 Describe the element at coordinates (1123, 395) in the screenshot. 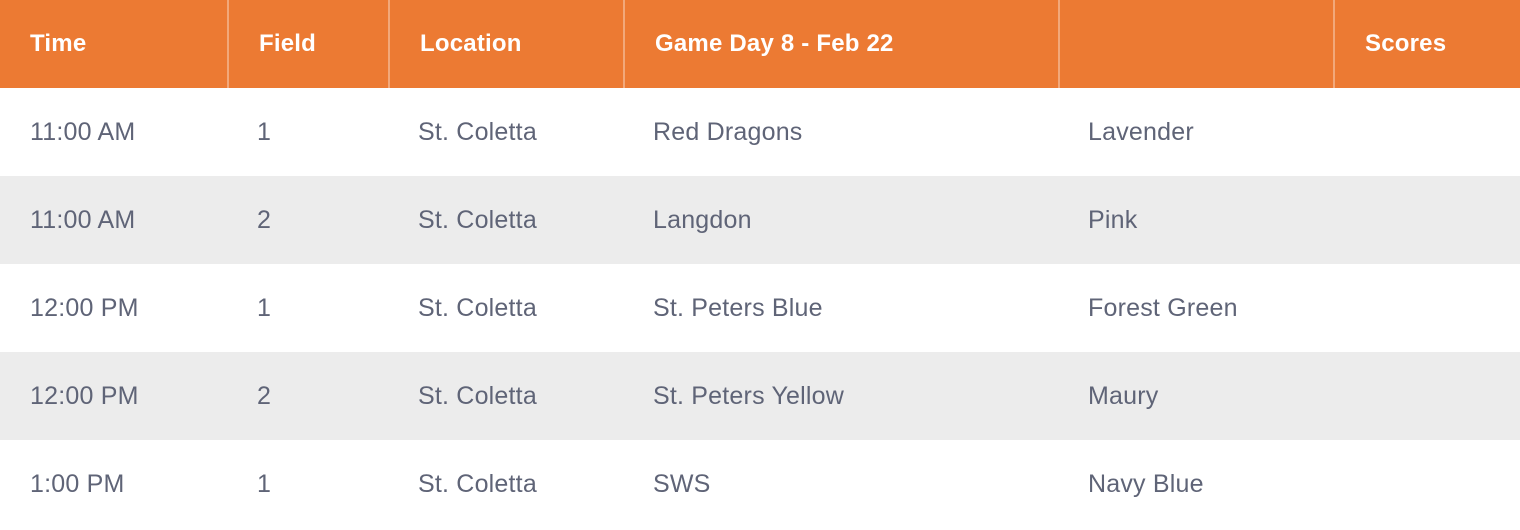

I see `cell-team-away: Maury` at that location.